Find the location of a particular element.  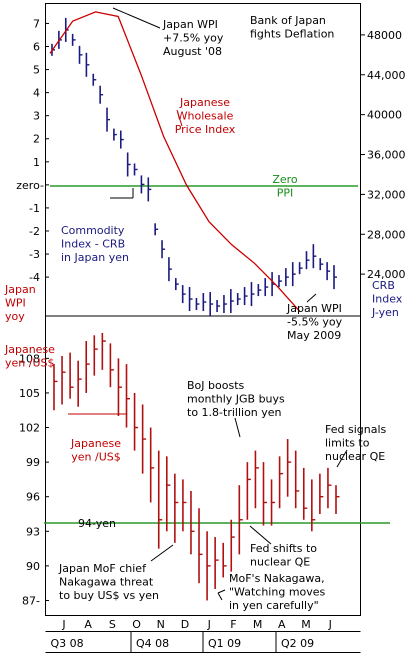

text-line: limits to is located at coordinates (347, 443).